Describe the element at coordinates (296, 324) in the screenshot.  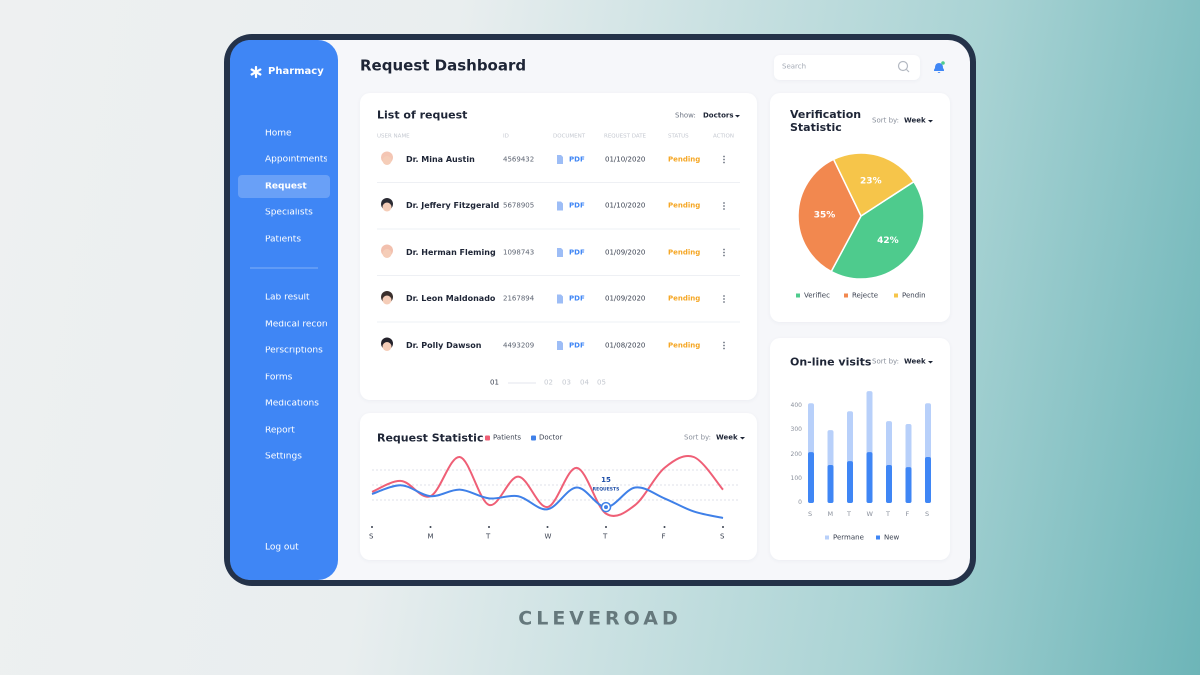
I see `menu-item: Medical records` at that location.